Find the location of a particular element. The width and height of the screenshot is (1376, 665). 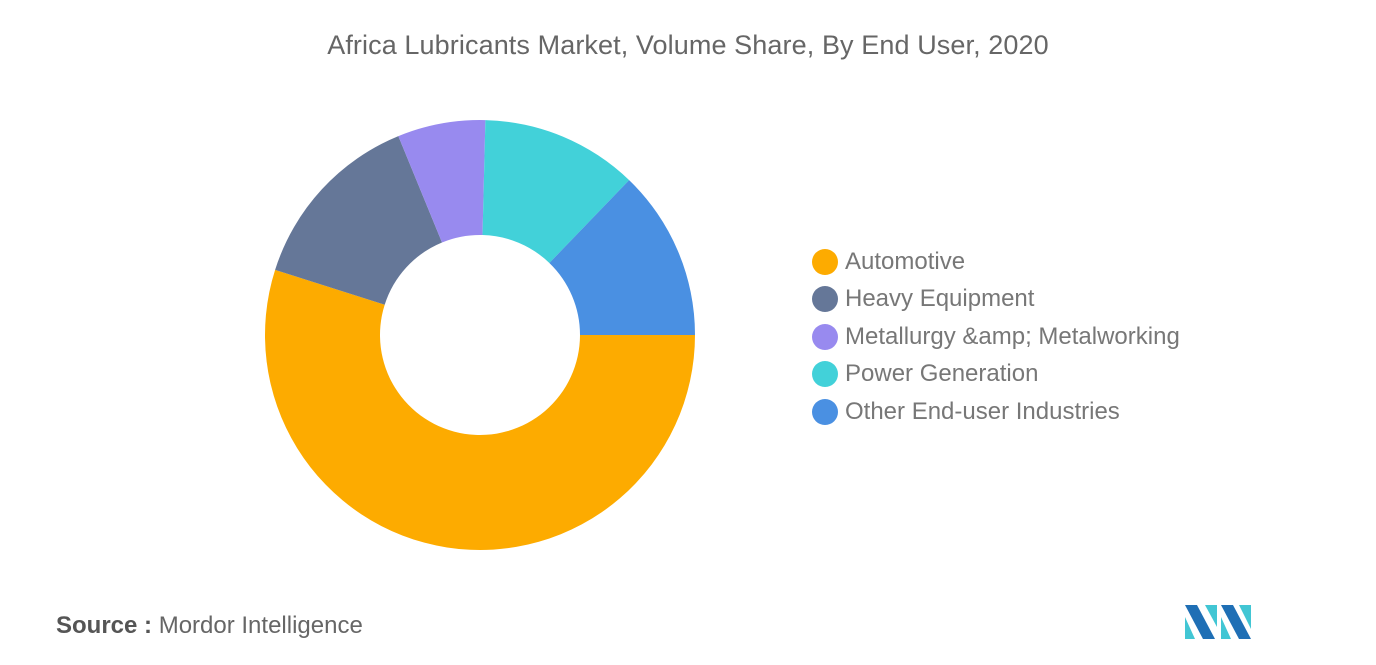

mordor-intelligence-logo-icon is located at coordinates (1218, 622).